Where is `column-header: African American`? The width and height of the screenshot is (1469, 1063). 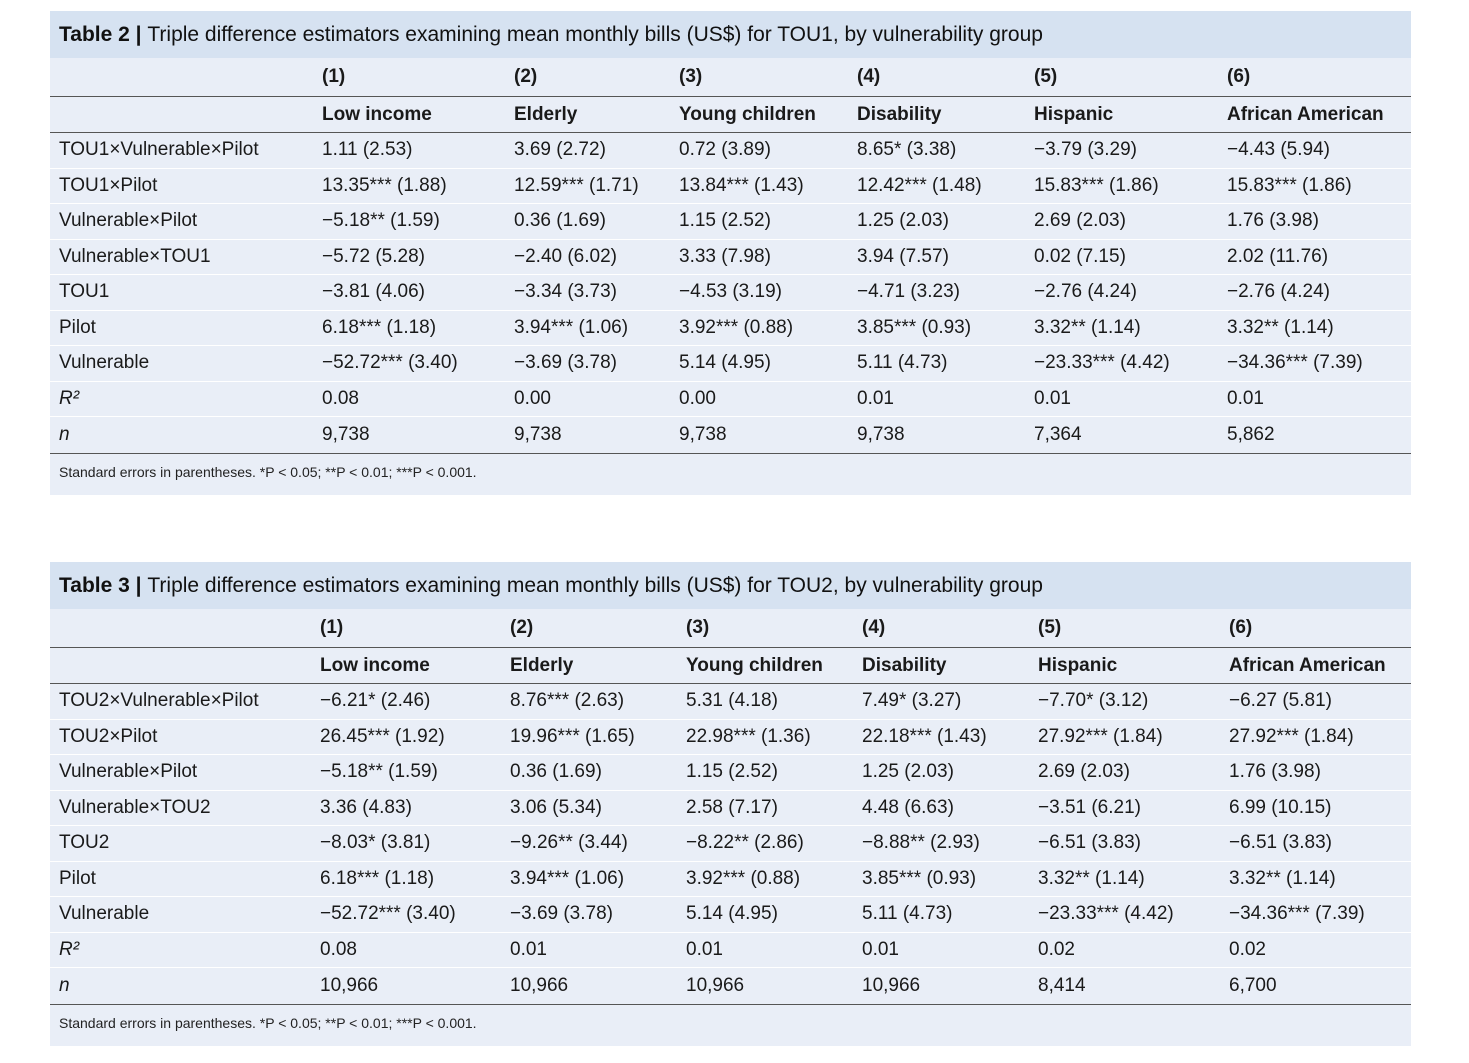
column-header: African American is located at coordinates (1305, 114).